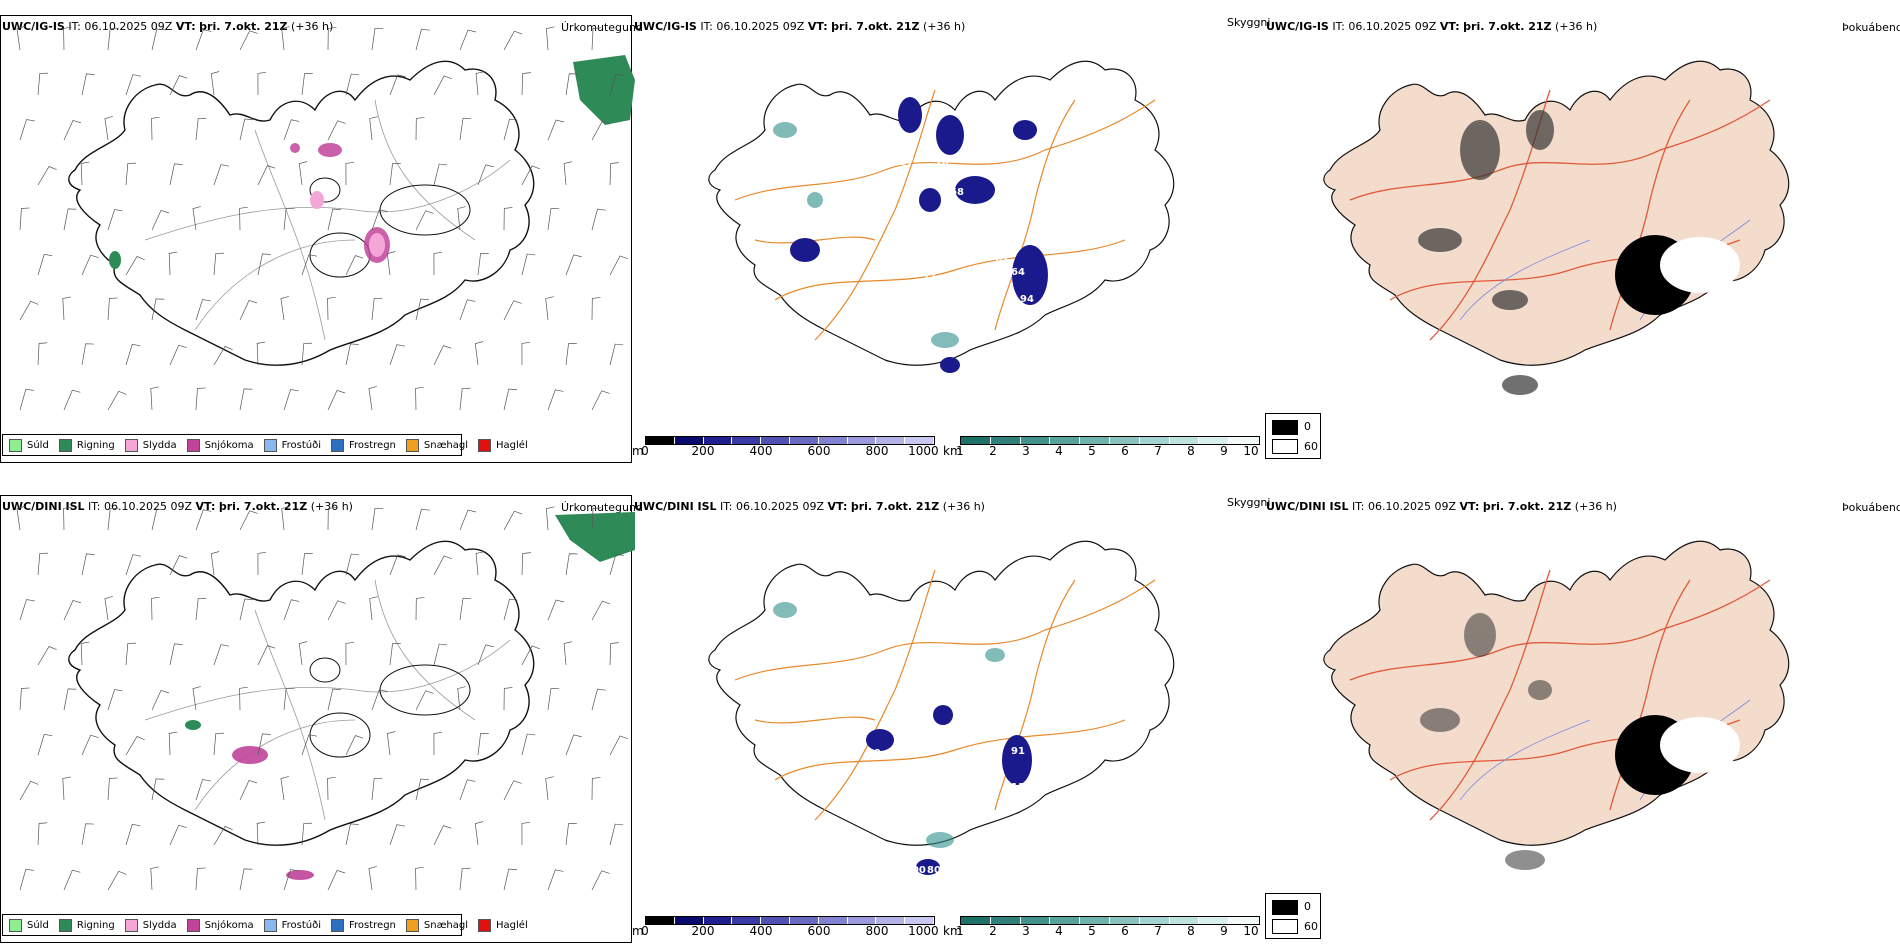 This screenshot has width=1900, height=950. I want to click on legend-item: Frostúði, so click(292, 925).